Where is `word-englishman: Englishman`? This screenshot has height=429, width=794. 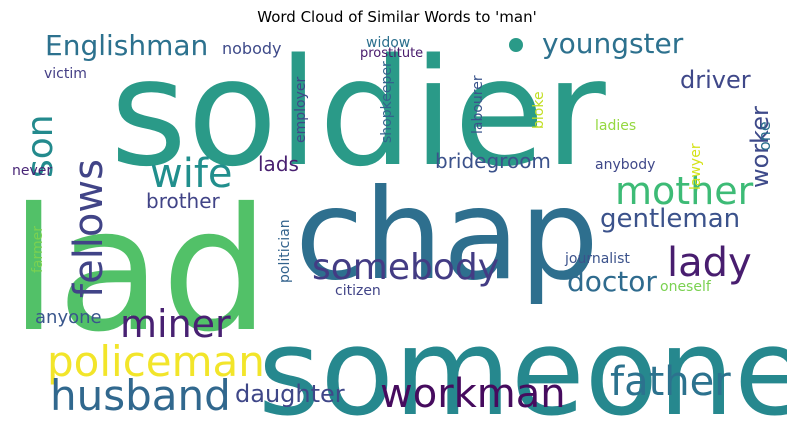
word-englishman: Englishman is located at coordinates (126, 47).